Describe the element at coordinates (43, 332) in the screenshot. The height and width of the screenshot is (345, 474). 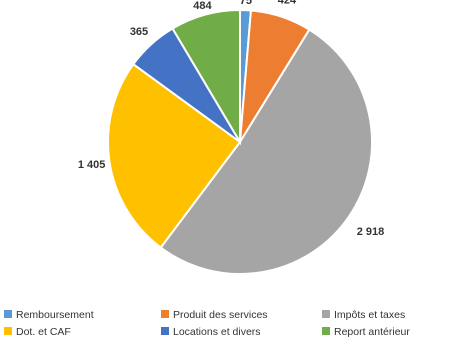
I see `legend-label-dot-et-caf: Dot. et CAF` at that location.